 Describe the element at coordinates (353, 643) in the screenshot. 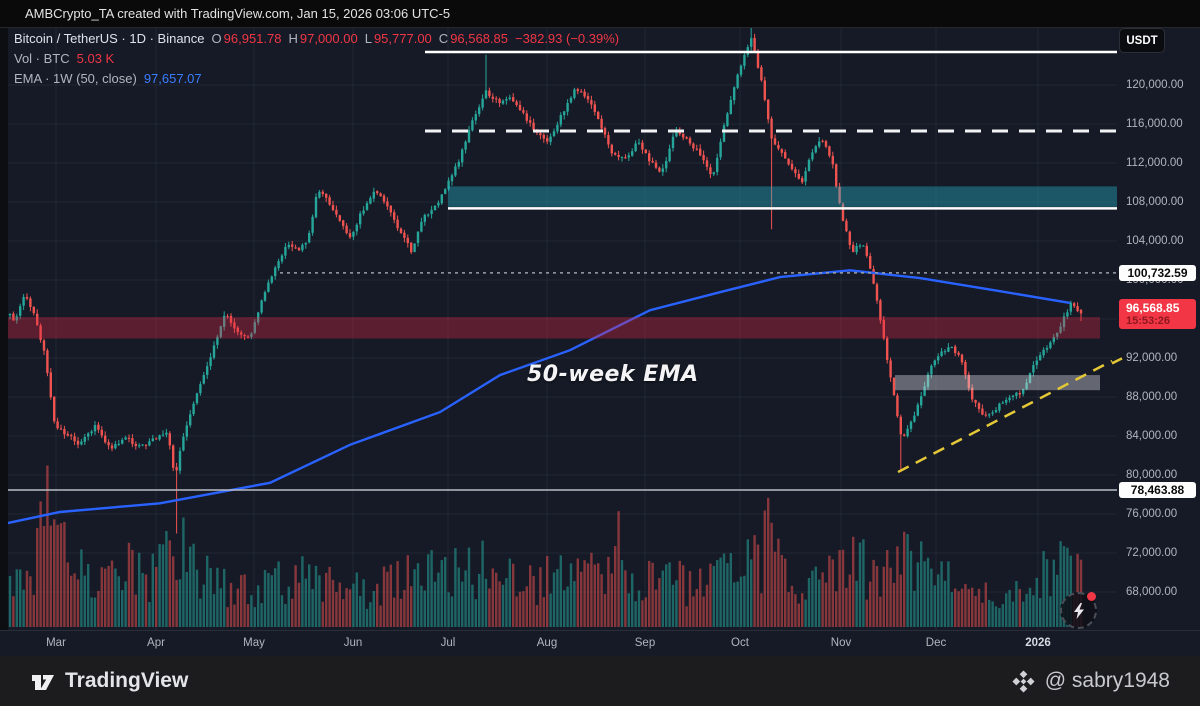

I see `time-axis-label: Jun` at that location.